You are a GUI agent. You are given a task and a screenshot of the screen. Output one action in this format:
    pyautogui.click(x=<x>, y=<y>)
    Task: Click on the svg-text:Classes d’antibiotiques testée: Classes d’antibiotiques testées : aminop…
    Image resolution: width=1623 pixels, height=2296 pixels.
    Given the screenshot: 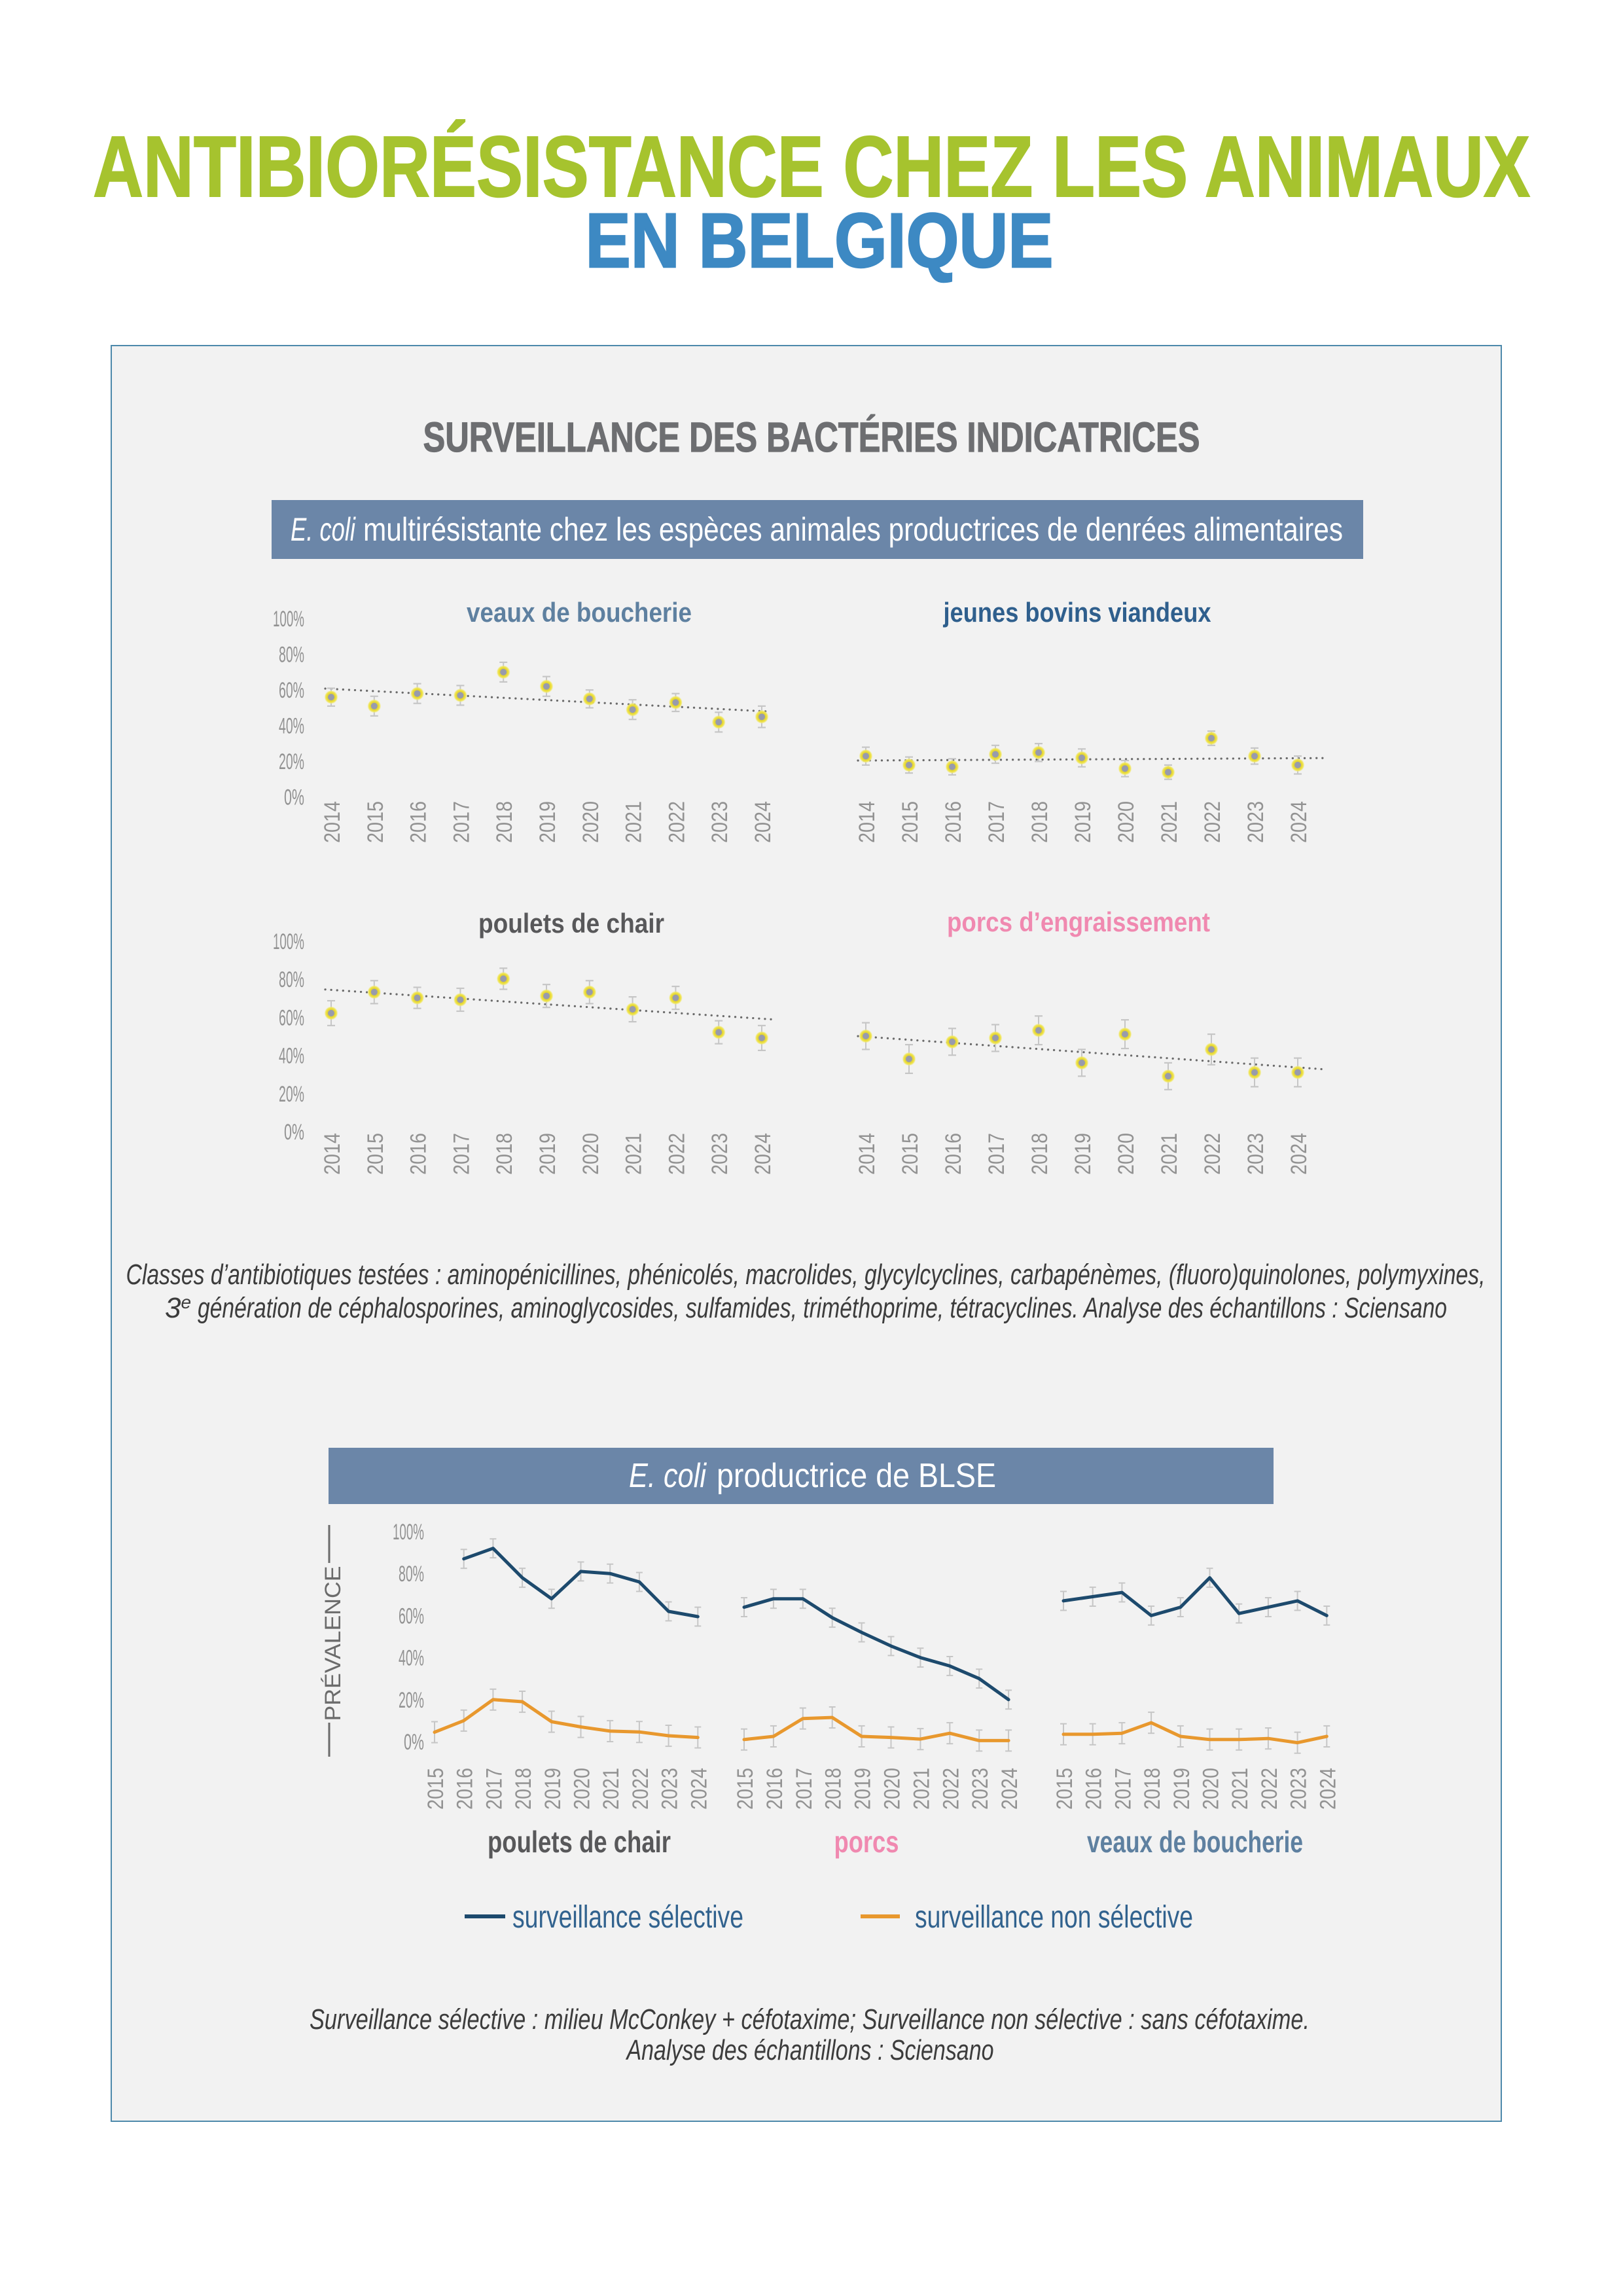 What is the action you would take?
    pyautogui.click(x=806, y=1275)
    